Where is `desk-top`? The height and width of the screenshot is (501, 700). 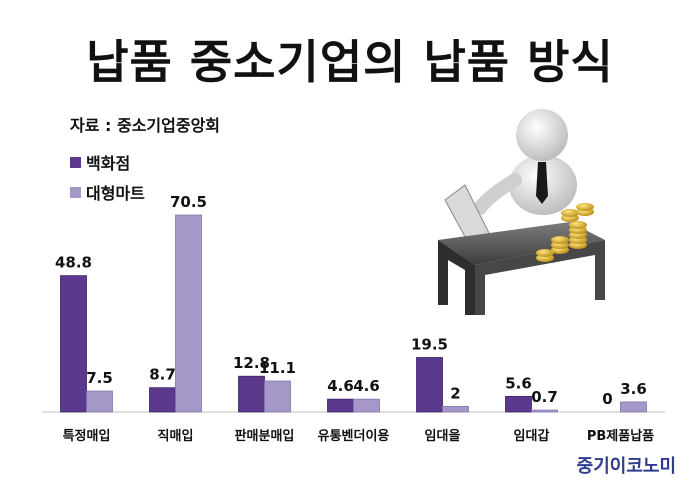
desk-top is located at coordinates (521, 243).